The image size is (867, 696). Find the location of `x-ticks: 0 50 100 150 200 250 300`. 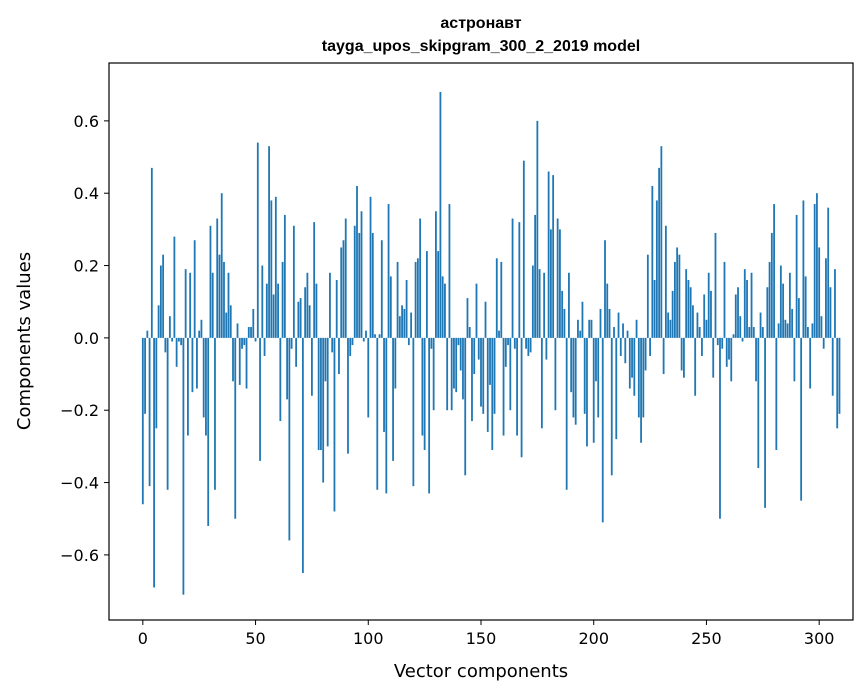

x-ticks: 0 50 100 150 200 250 300 is located at coordinates (486, 634).